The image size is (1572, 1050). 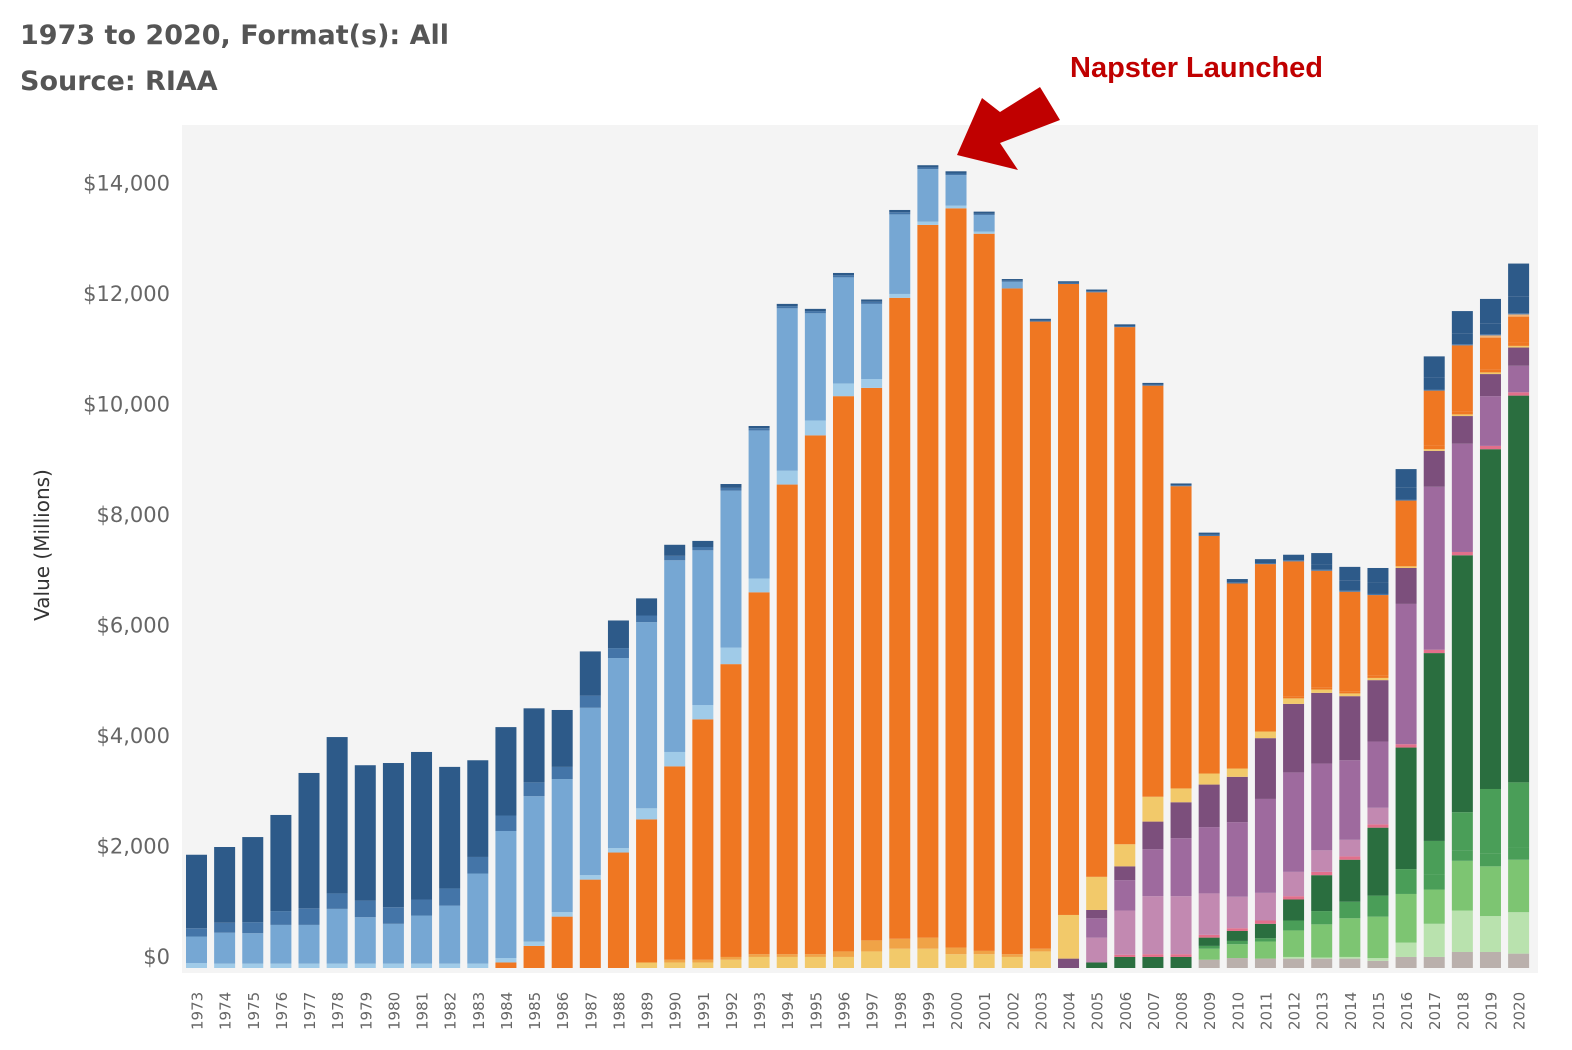 What do you see at coordinates (1407, 1011) in the screenshot?
I see `x-tick-label: 2016` at bounding box center [1407, 1011].